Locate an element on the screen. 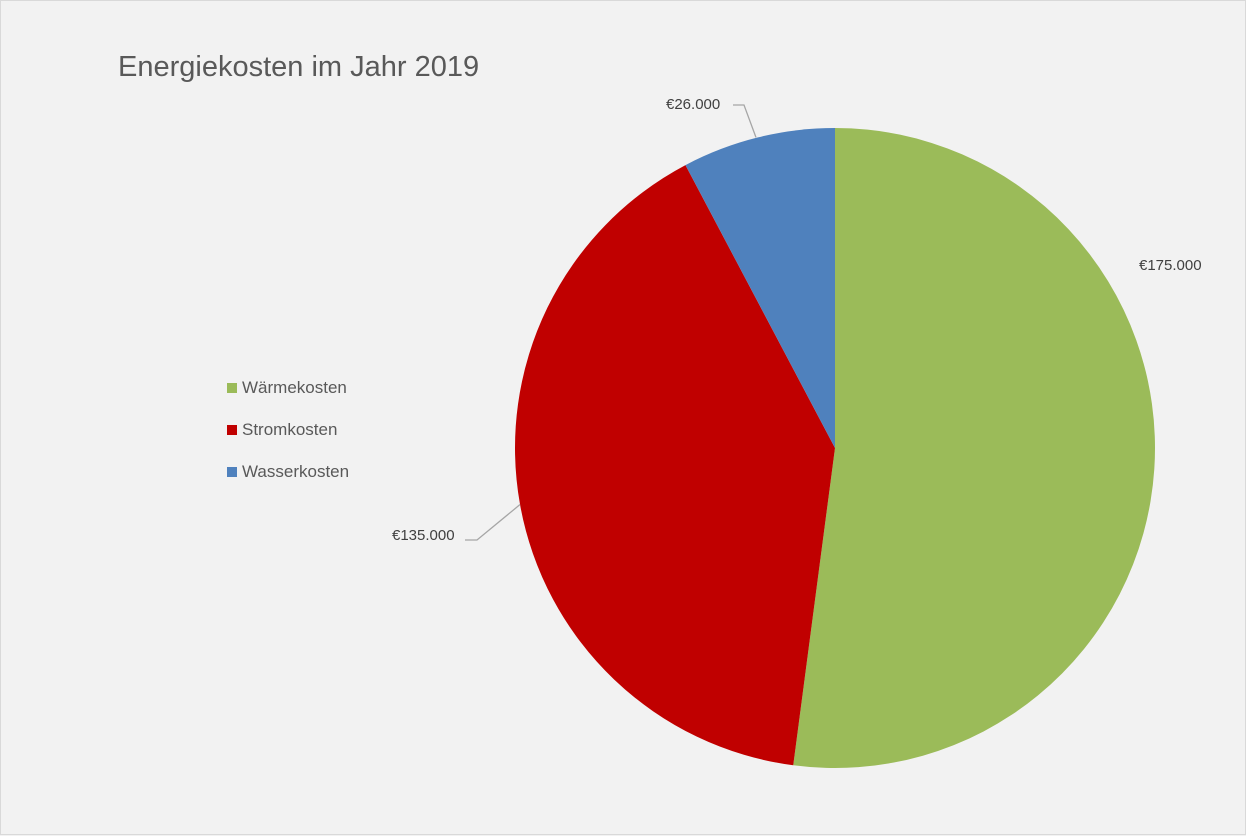 The width and height of the screenshot is (1246, 836). legend-swatch-waermekosten is located at coordinates (232, 388).